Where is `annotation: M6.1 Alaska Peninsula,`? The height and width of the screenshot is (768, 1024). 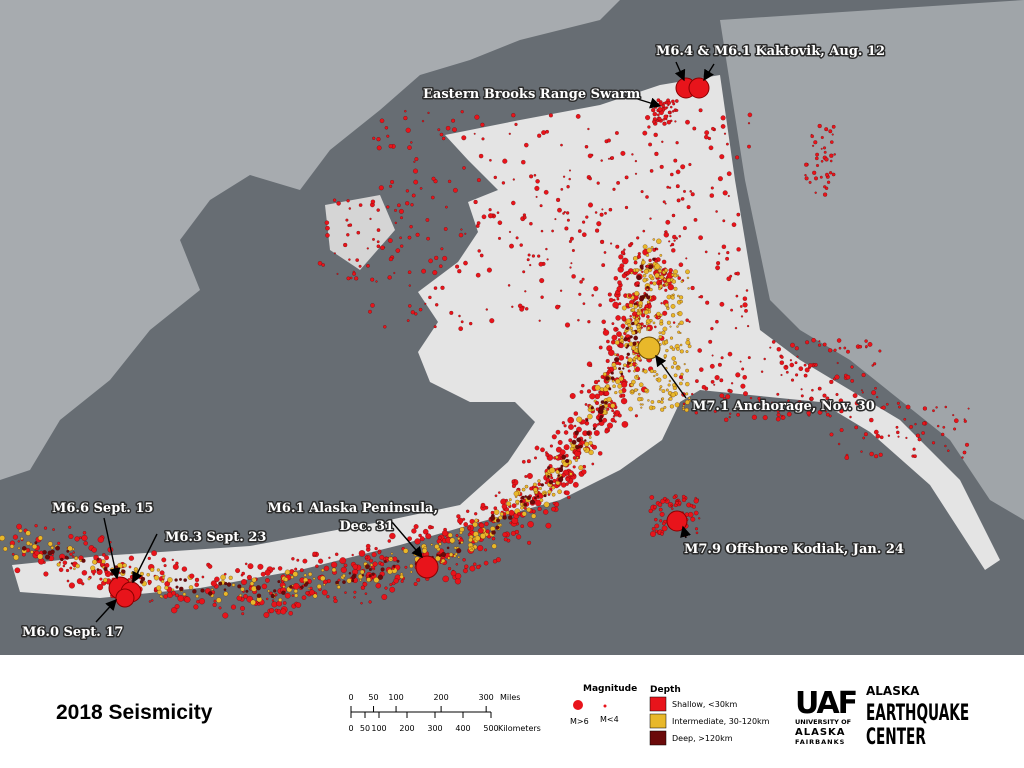
annotation: M6.1 Alaska Peninsula, is located at coordinates (353, 508).